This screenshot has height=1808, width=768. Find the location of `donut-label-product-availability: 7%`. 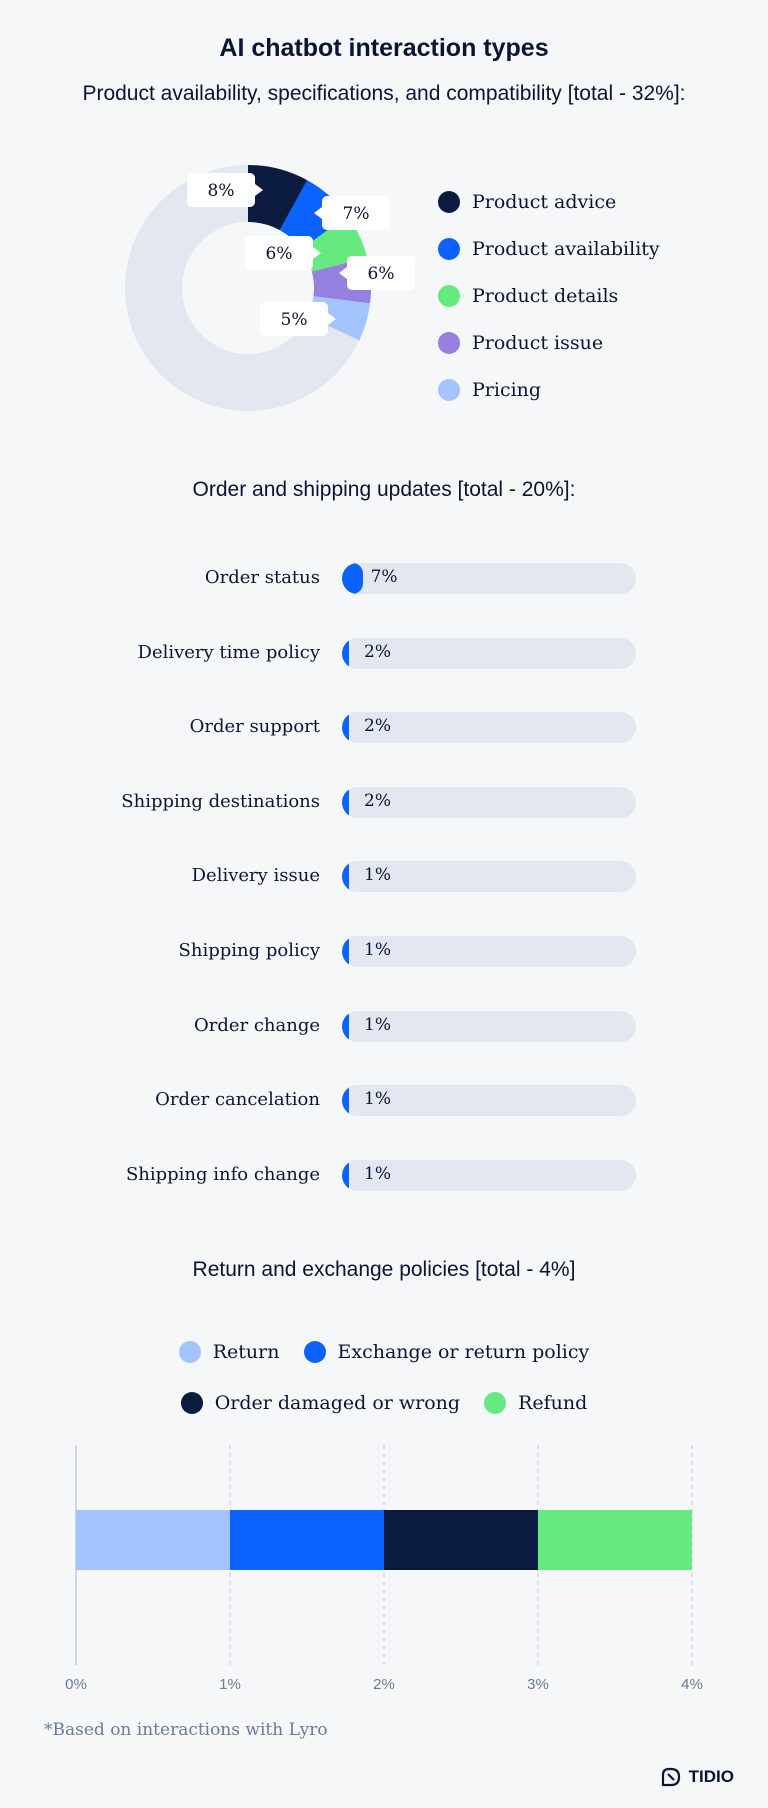

donut-label-product-availability: 7% is located at coordinates (352, 213).